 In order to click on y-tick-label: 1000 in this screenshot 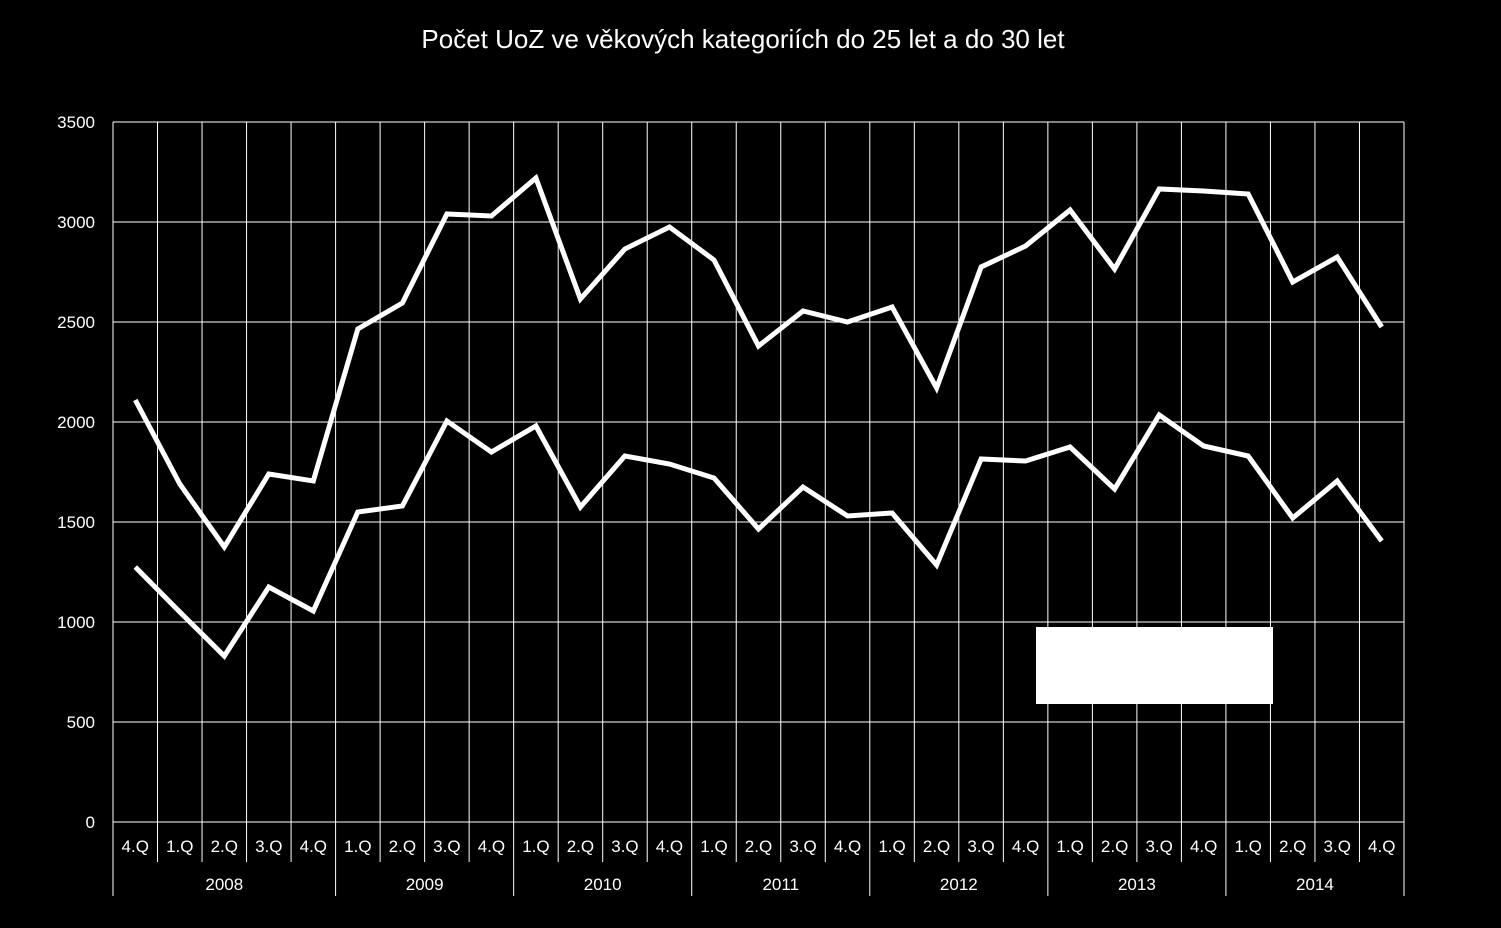, I will do `click(76, 622)`.